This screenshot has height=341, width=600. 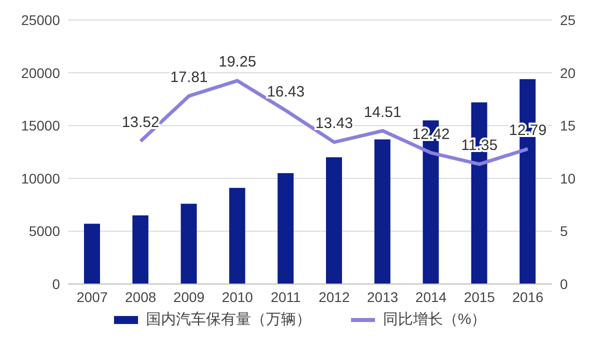 What do you see at coordinates (40, 126) in the screenshot?
I see `y-tick-label: 15000` at bounding box center [40, 126].